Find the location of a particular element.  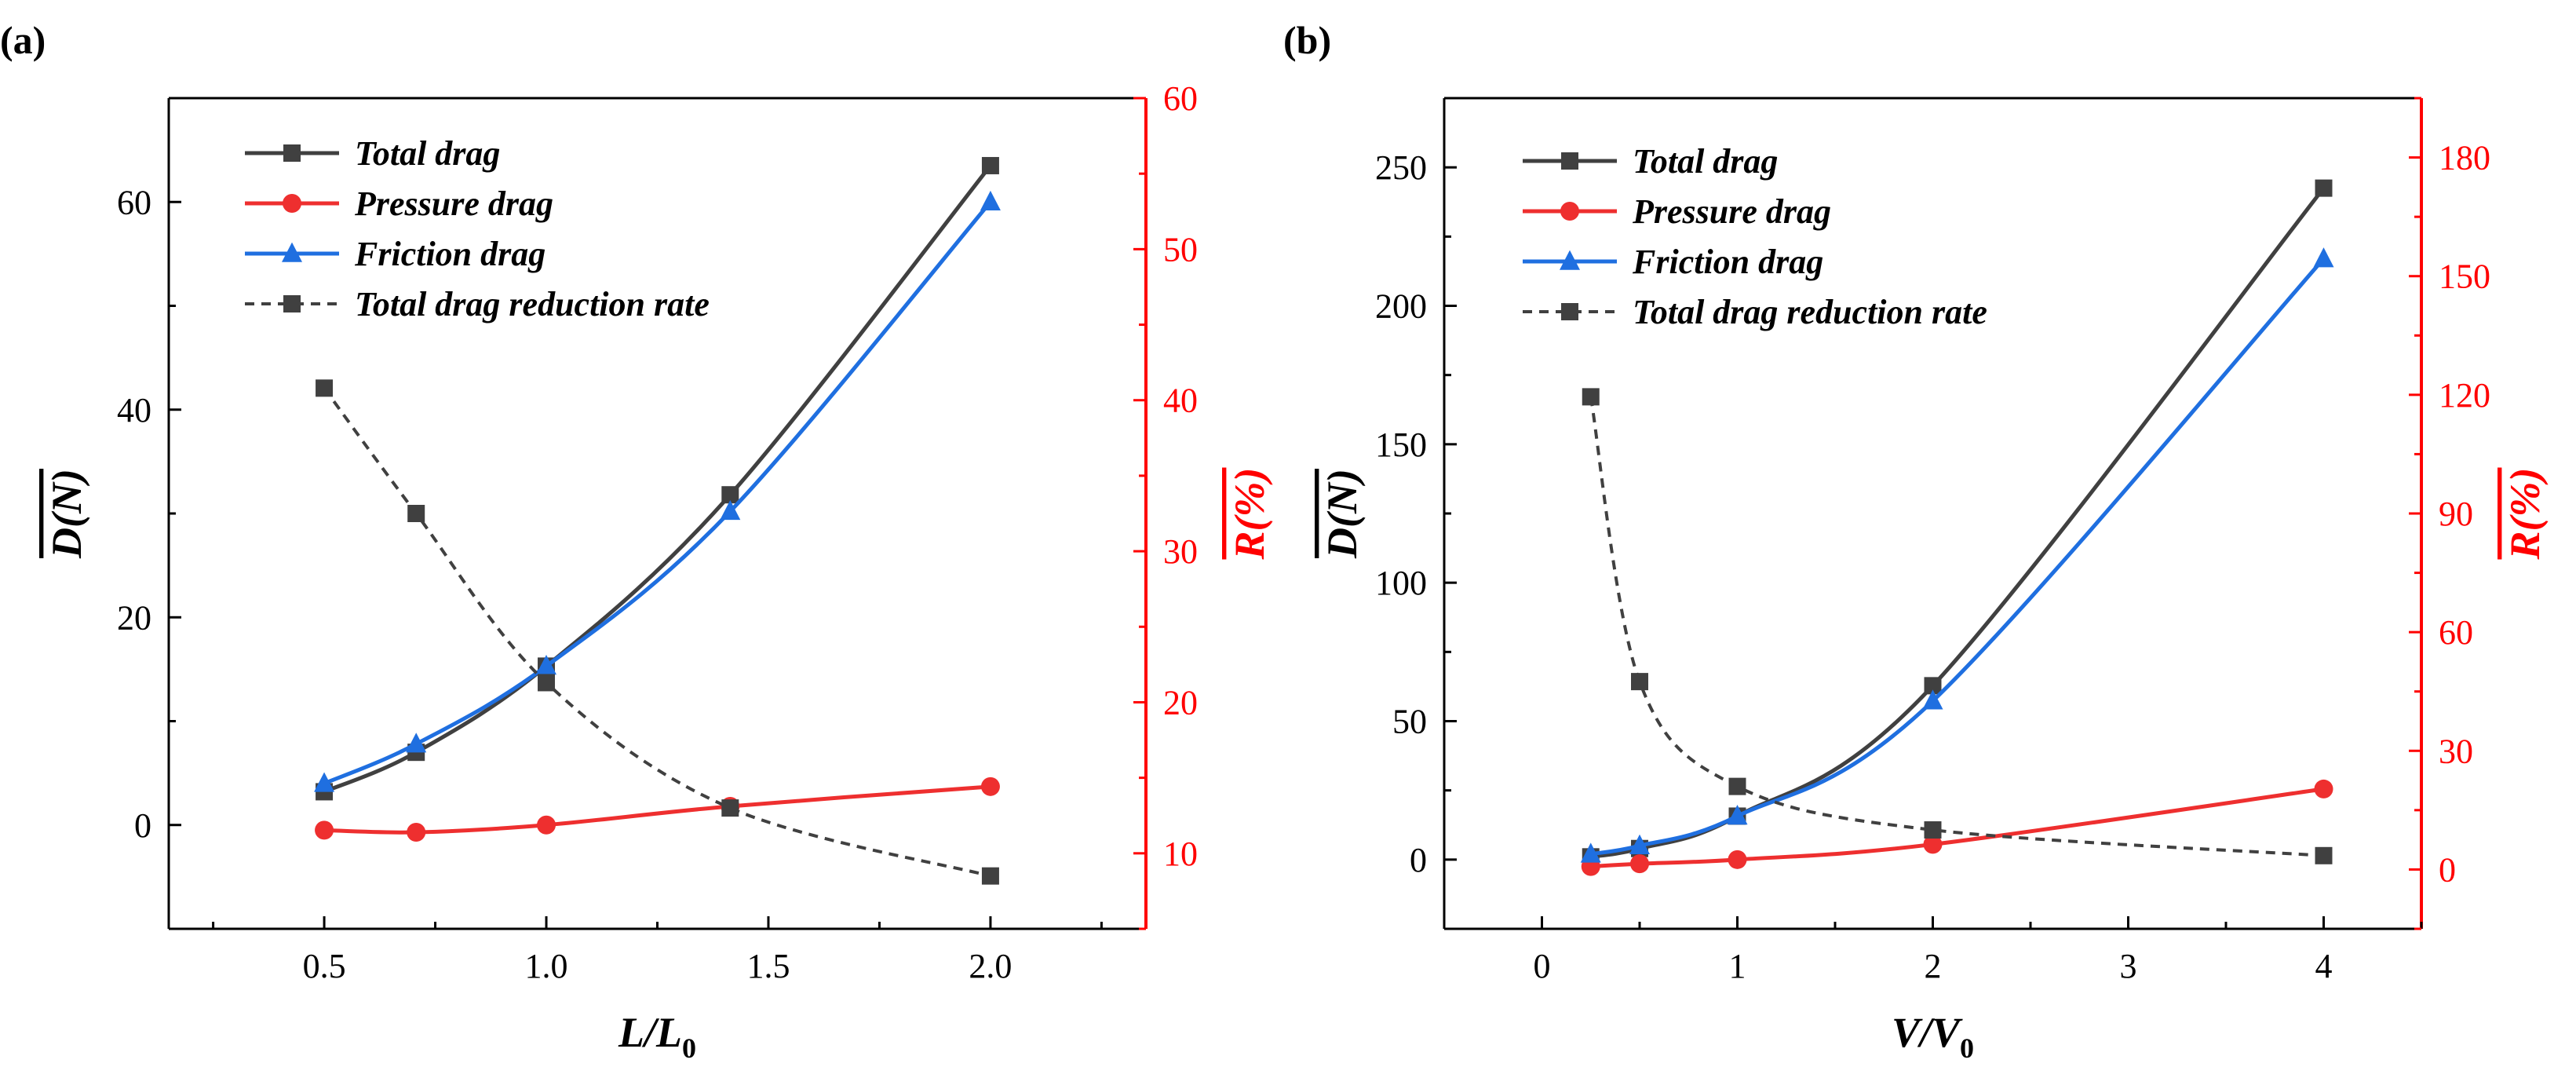

x-tick-label: 2 is located at coordinates (1933, 966).